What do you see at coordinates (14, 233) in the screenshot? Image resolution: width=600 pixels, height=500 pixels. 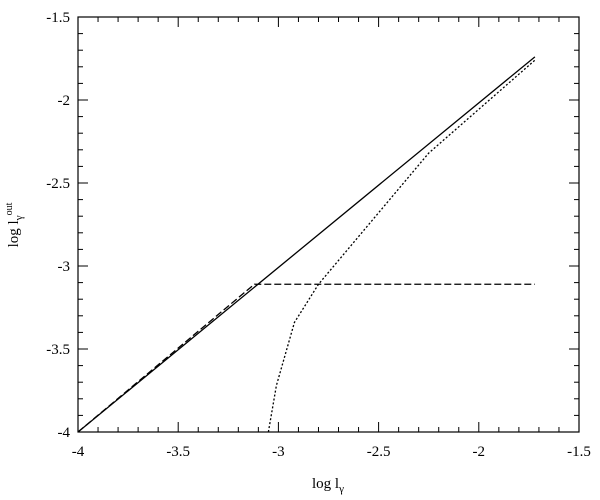 I see `y-label-text: log l` at bounding box center [14, 233].